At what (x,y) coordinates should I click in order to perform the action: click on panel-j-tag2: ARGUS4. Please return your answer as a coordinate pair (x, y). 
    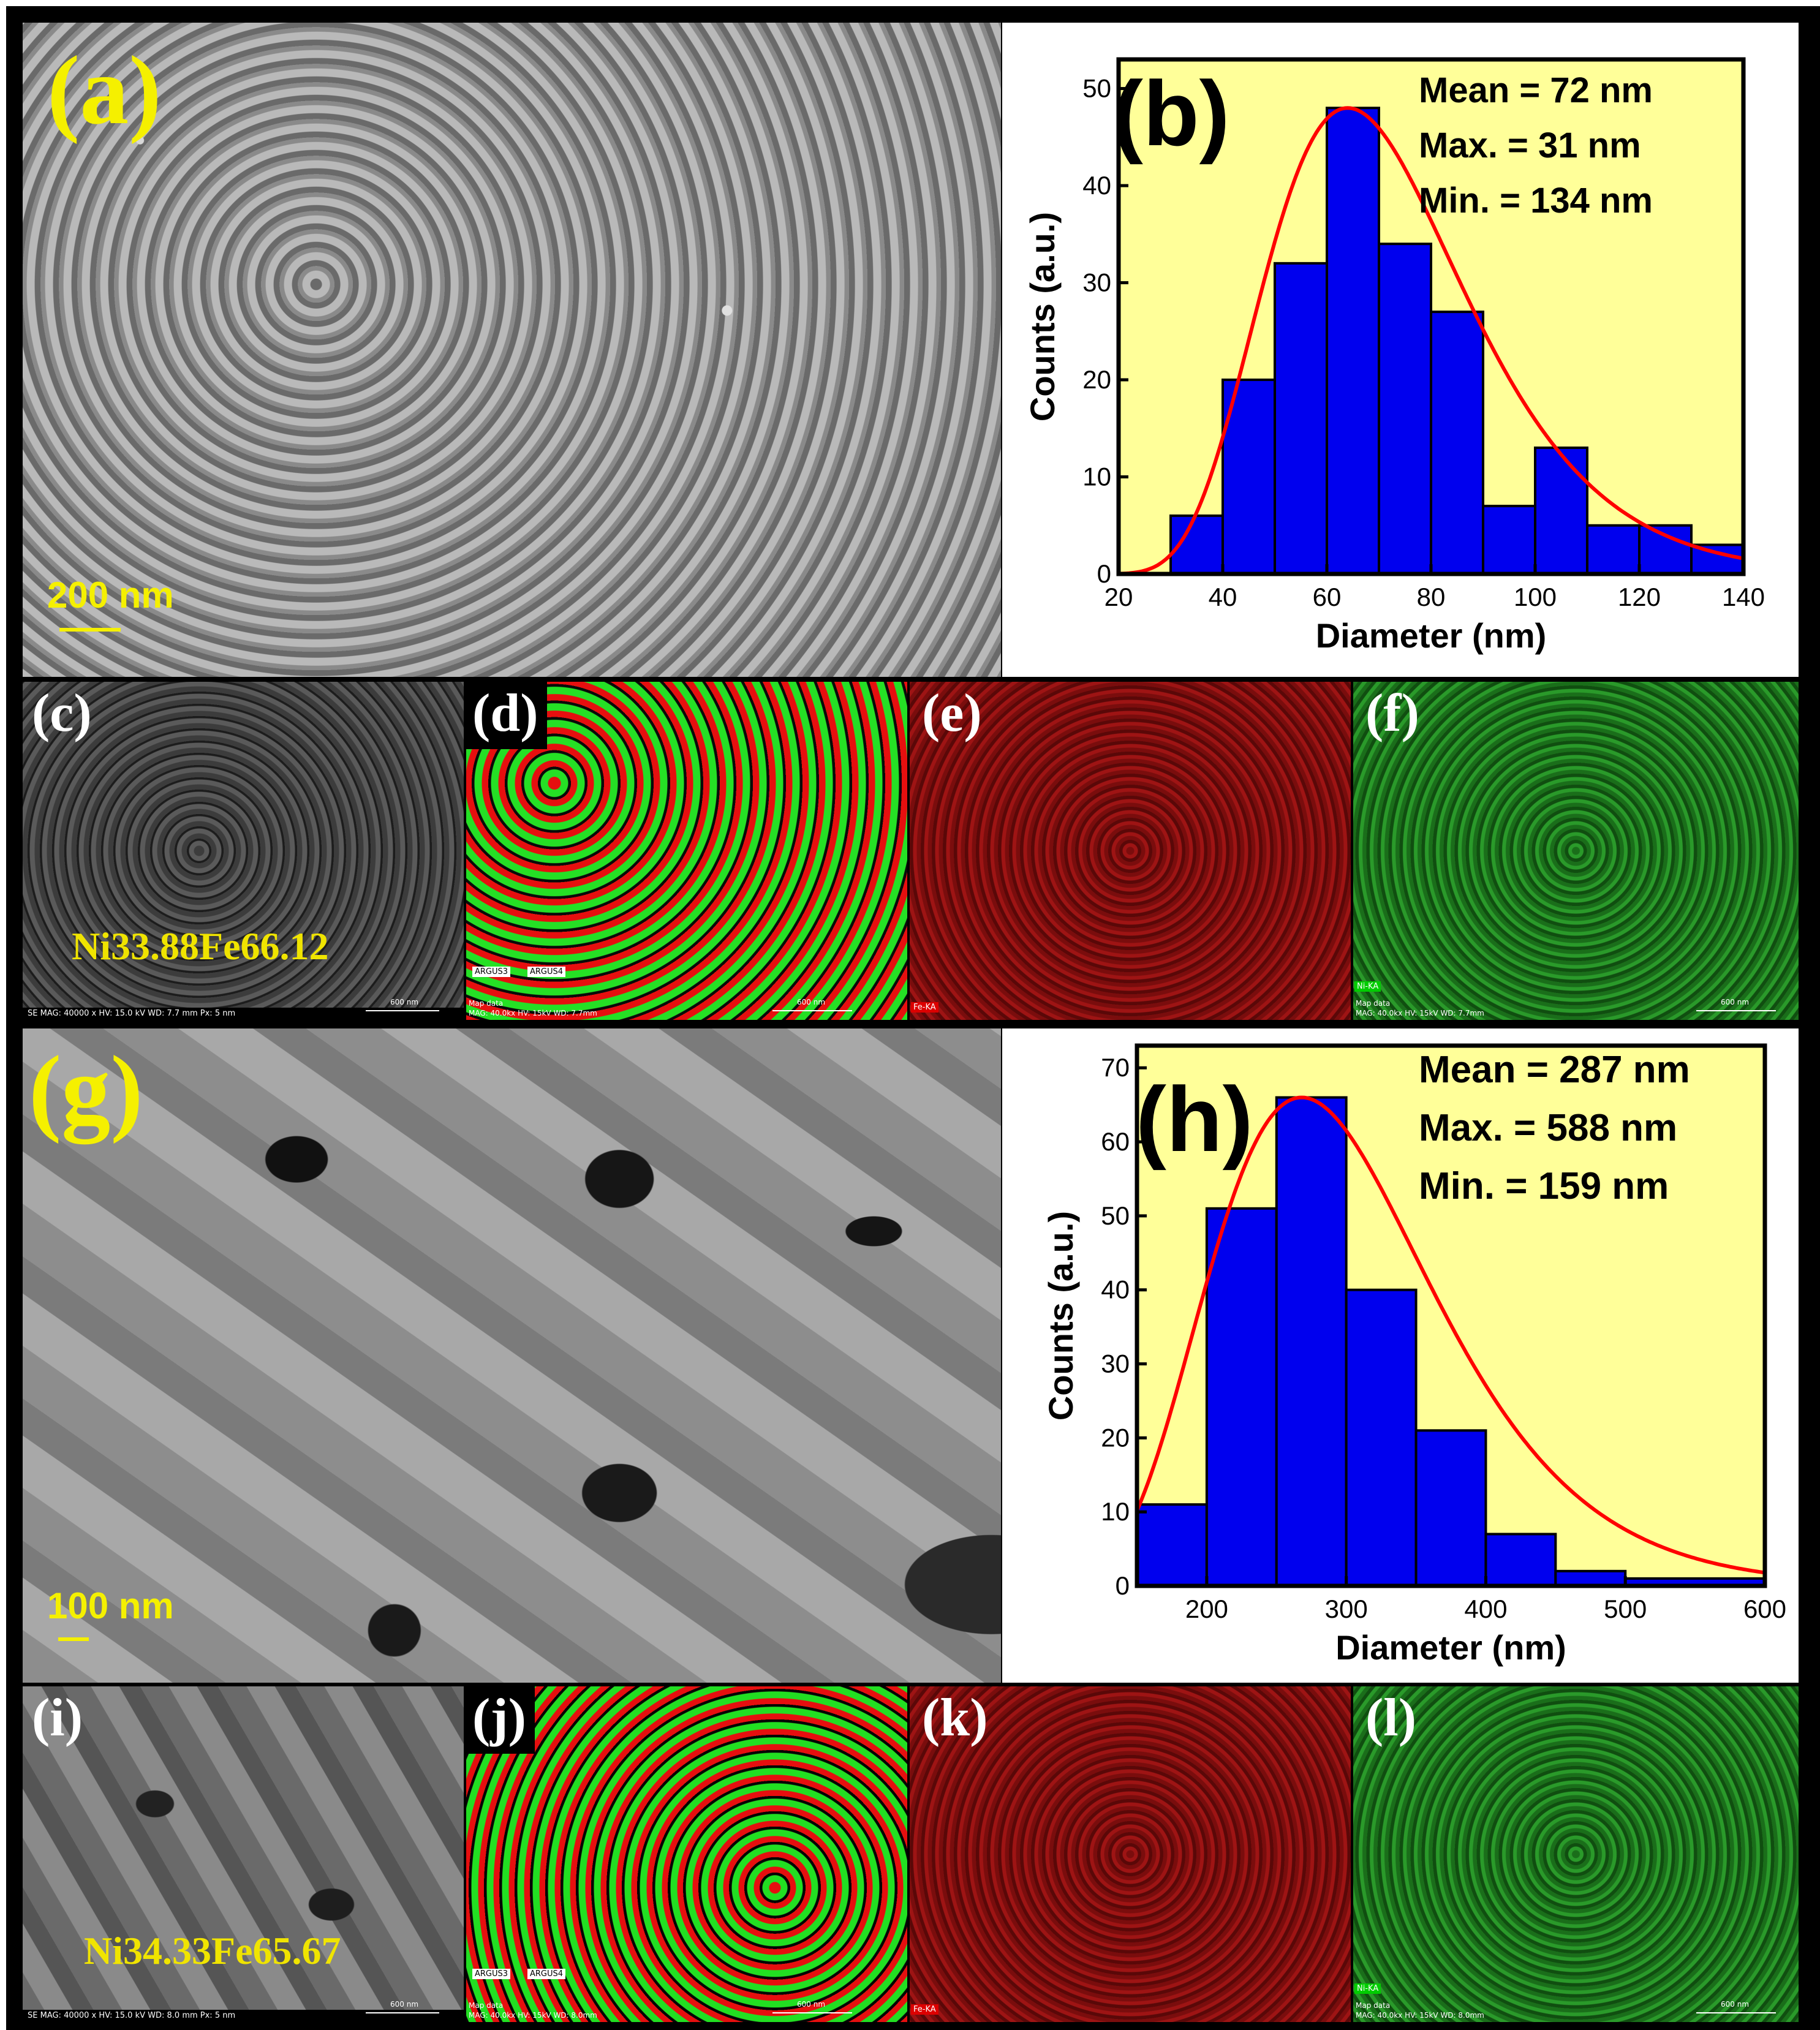
    Looking at the image, I should click on (546, 1974).